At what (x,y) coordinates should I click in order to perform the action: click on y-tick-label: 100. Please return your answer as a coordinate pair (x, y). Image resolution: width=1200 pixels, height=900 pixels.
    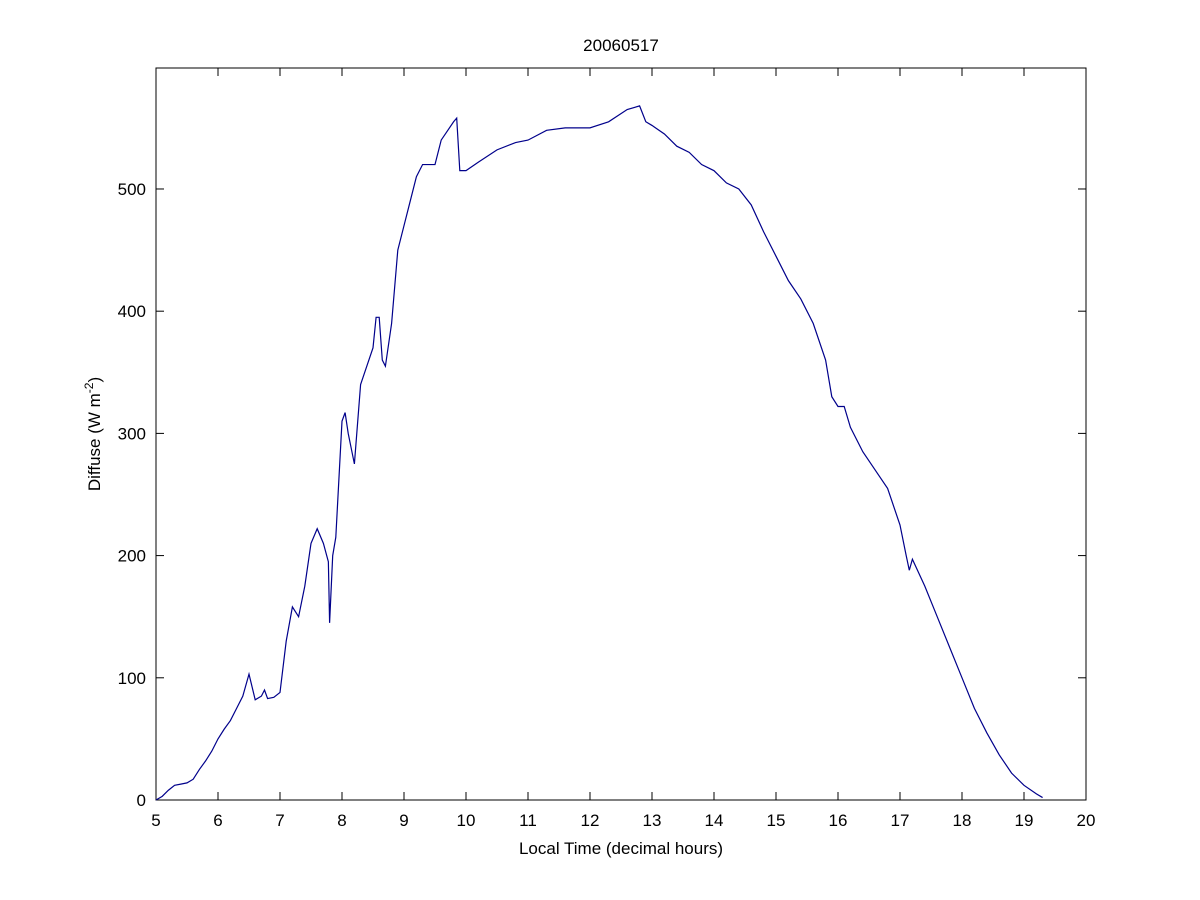
    Looking at the image, I should click on (132, 678).